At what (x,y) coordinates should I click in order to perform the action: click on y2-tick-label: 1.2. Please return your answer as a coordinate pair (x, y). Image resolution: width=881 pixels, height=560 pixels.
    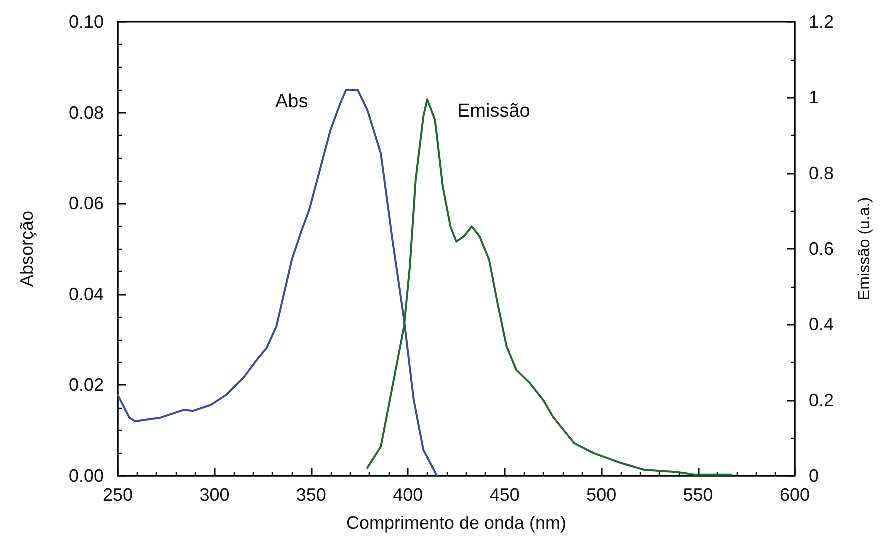
    Looking at the image, I should click on (821, 22).